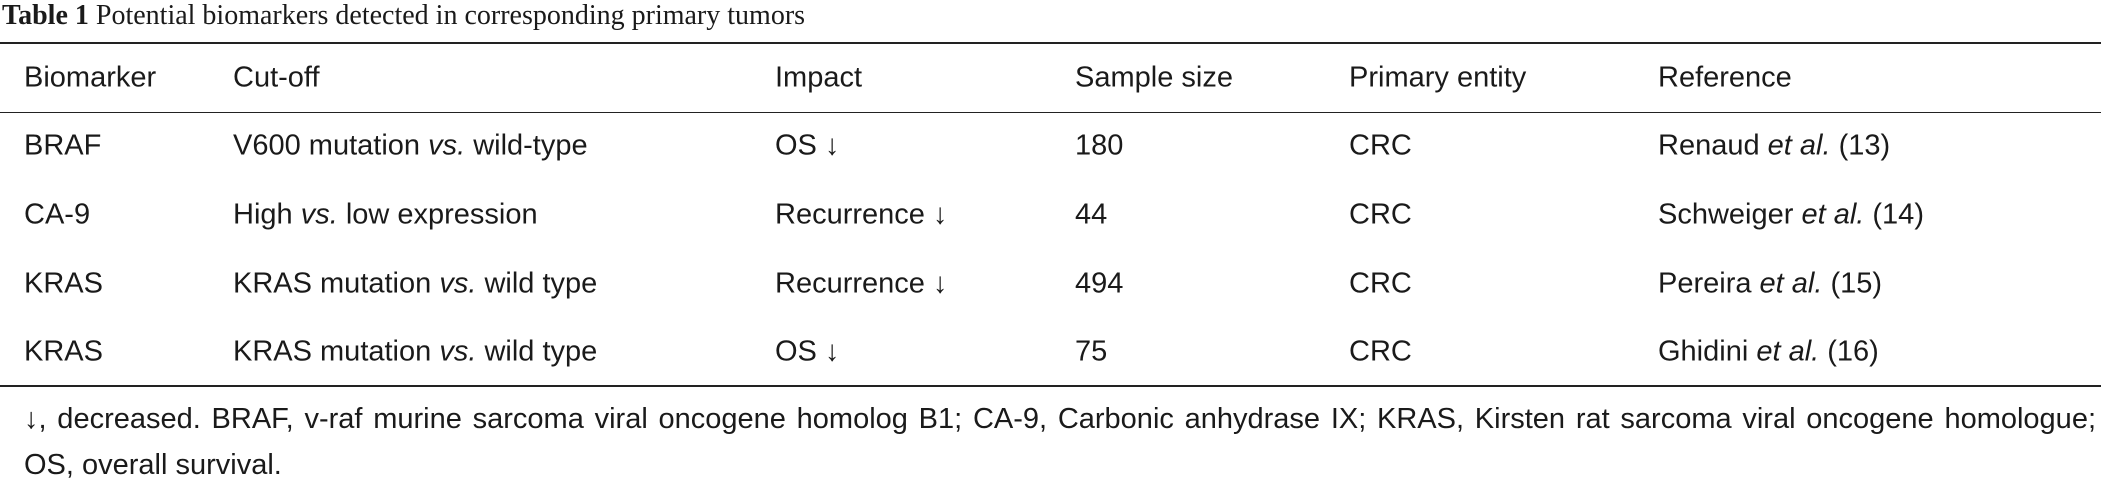  I want to click on top-rule, so click(1050, 43).